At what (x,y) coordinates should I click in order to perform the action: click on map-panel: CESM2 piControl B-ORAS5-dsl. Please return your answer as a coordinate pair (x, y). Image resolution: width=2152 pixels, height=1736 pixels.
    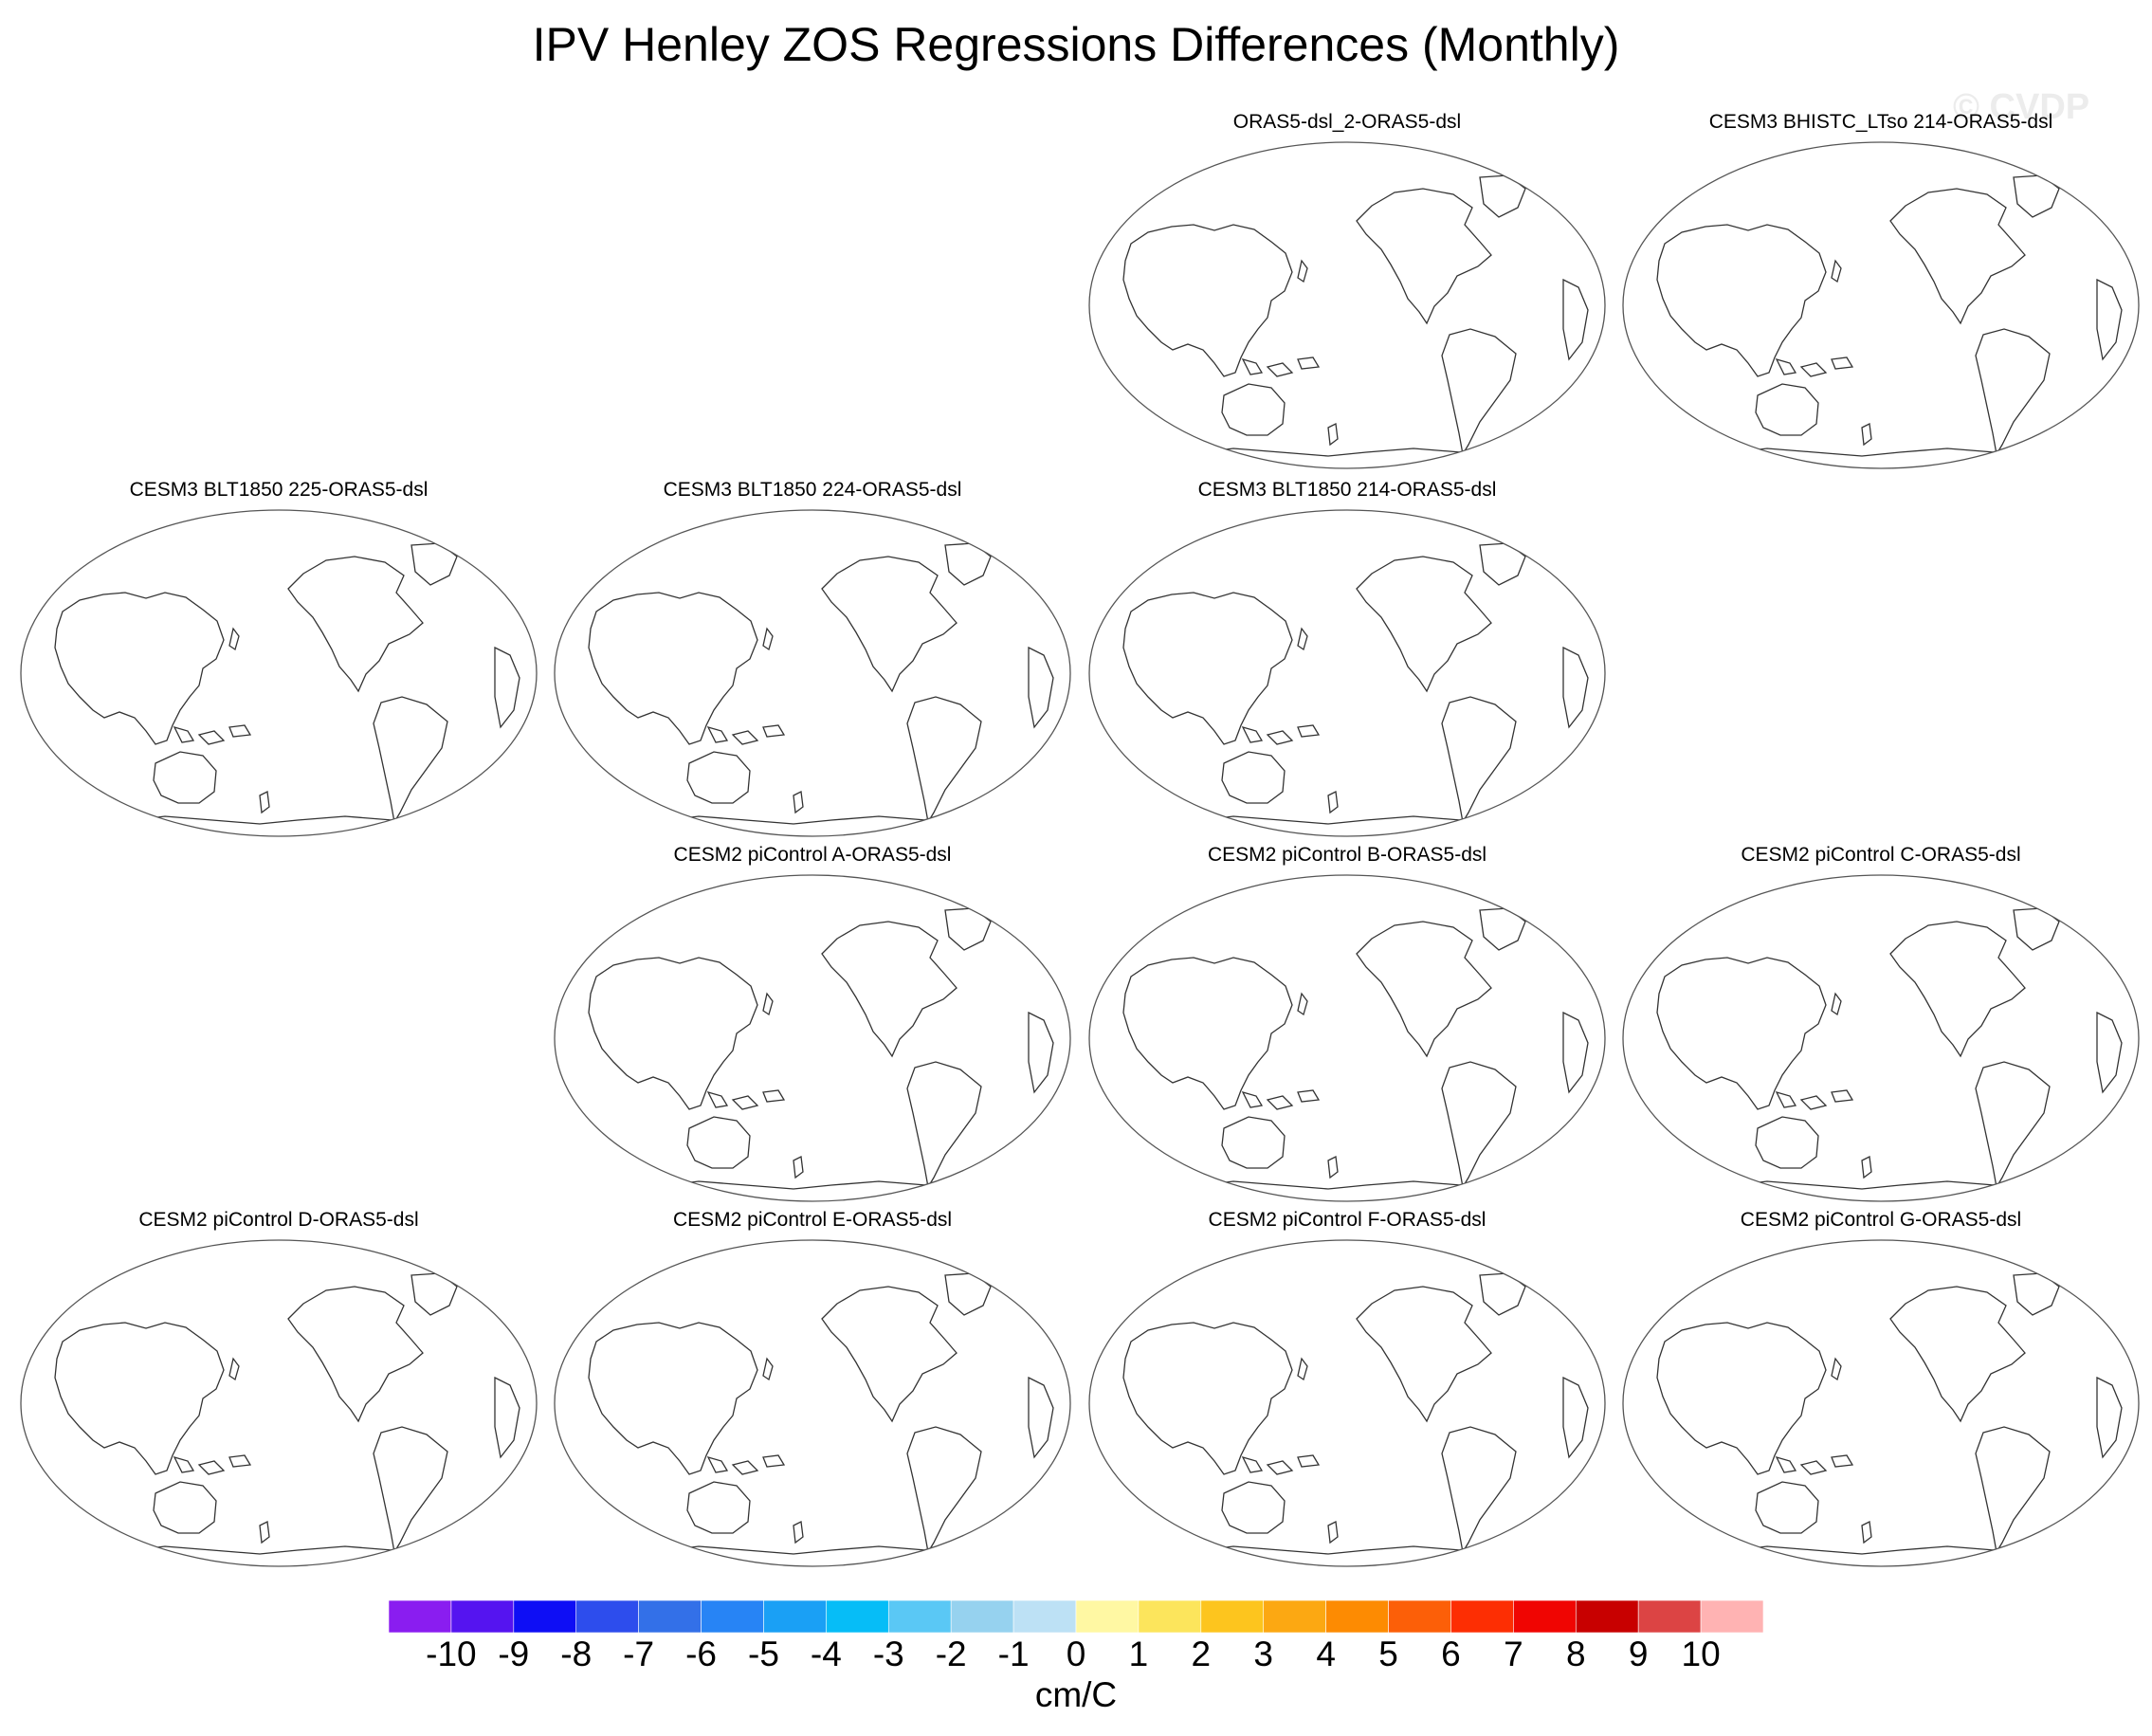
    Looking at the image, I should click on (1348, 1024).